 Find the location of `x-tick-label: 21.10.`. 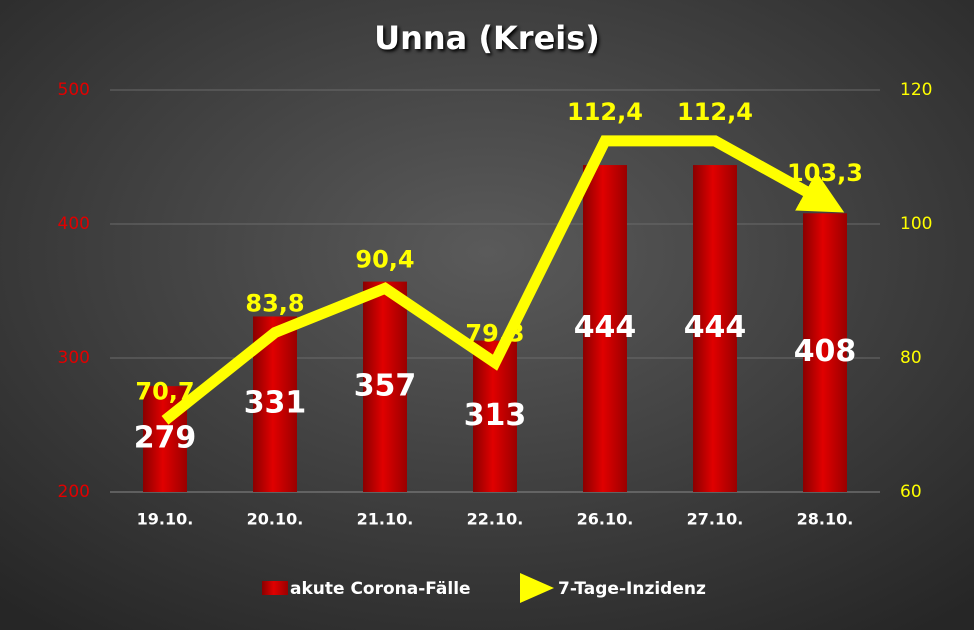

x-tick-label: 21.10. is located at coordinates (385, 519).